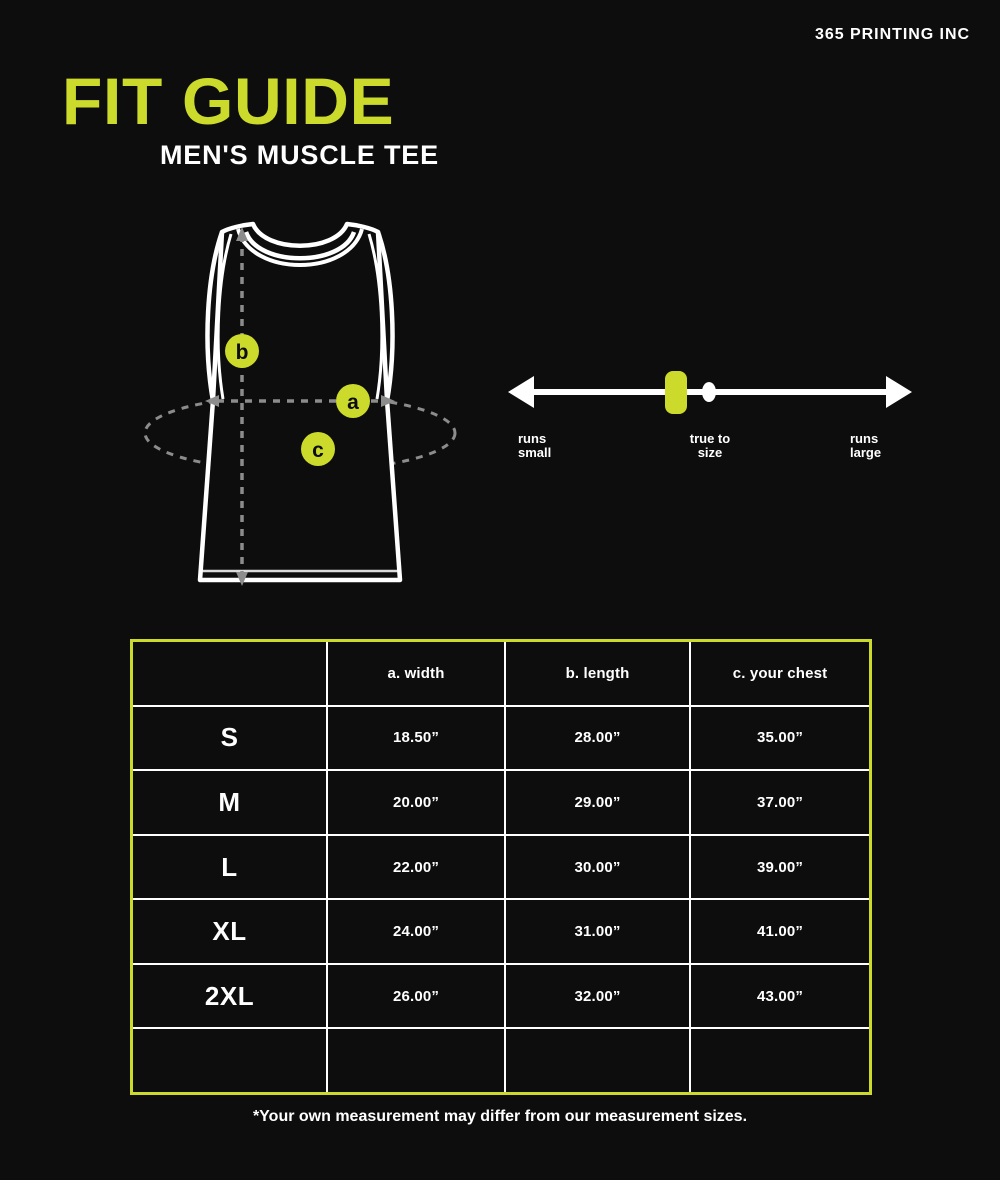  What do you see at coordinates (388, 401) in the screenshot?
I see `width-arrow-right` at bounding box center [388, 401].